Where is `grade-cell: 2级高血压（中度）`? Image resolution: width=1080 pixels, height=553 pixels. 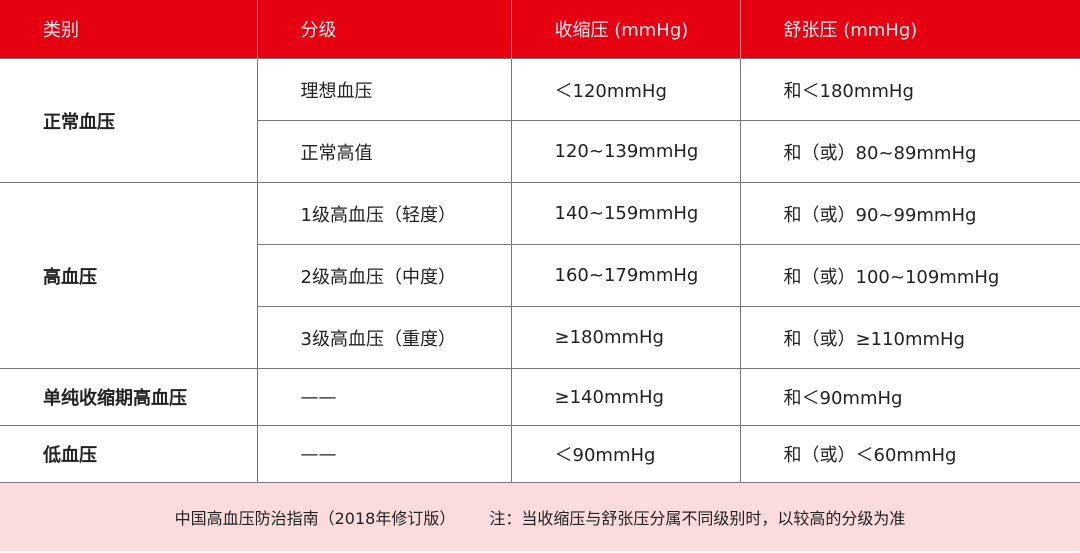
grade-cell: 2级高血压（中度） is located at coordinates (384, 275).